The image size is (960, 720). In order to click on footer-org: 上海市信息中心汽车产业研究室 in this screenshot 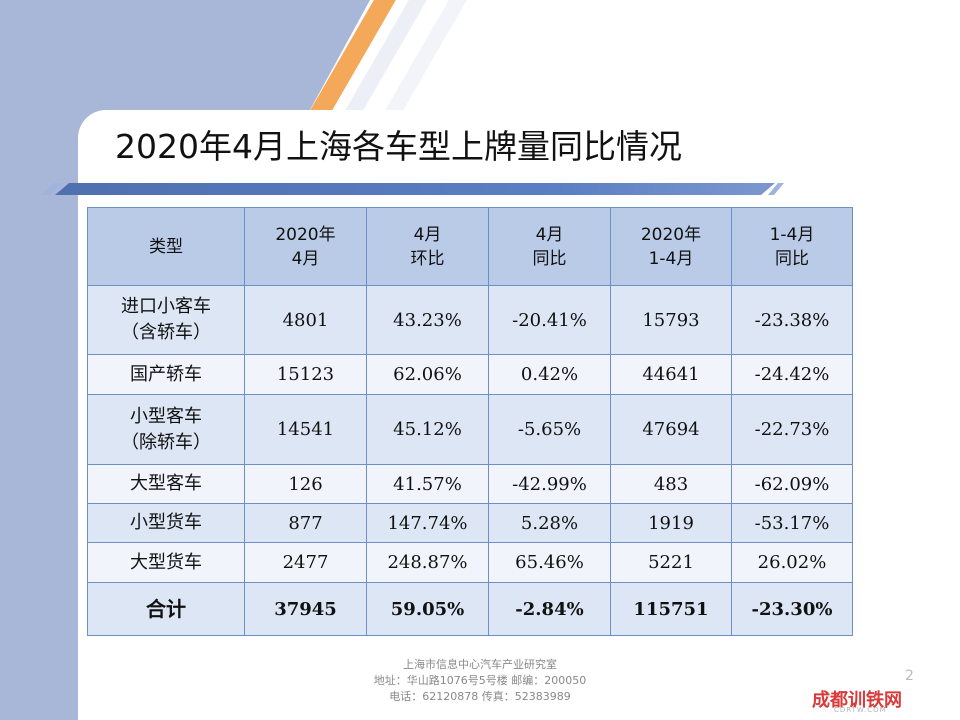, I will do `click(480, 664)`.